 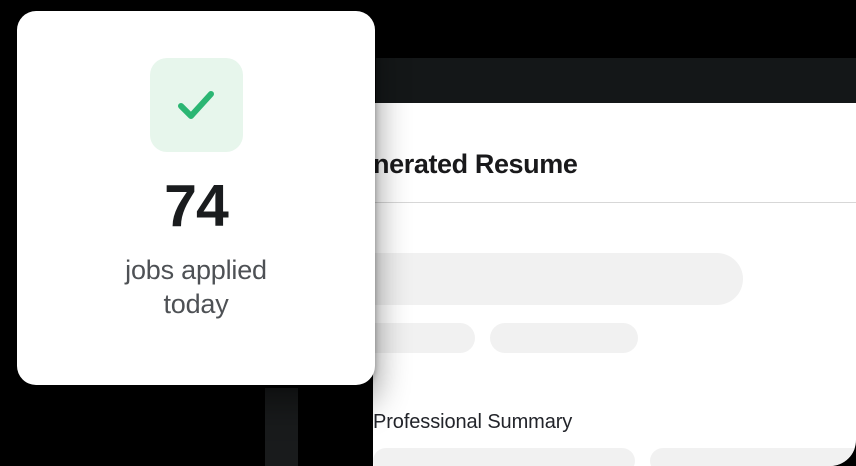 I want to click on skeleton-contact-placeholder-left, so click(x=424, y=338).